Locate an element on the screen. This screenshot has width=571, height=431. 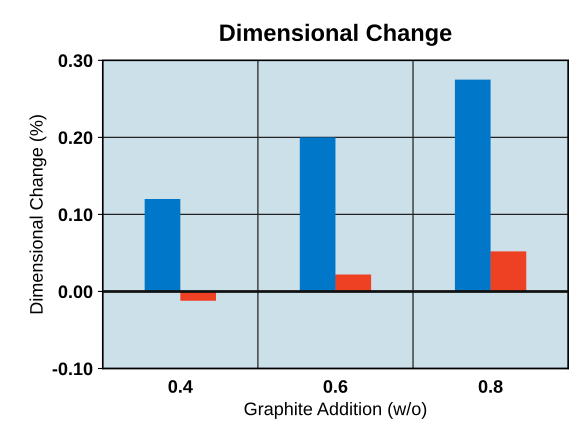
y-tick-label: 0.30 is located at coordinates (75, 61).